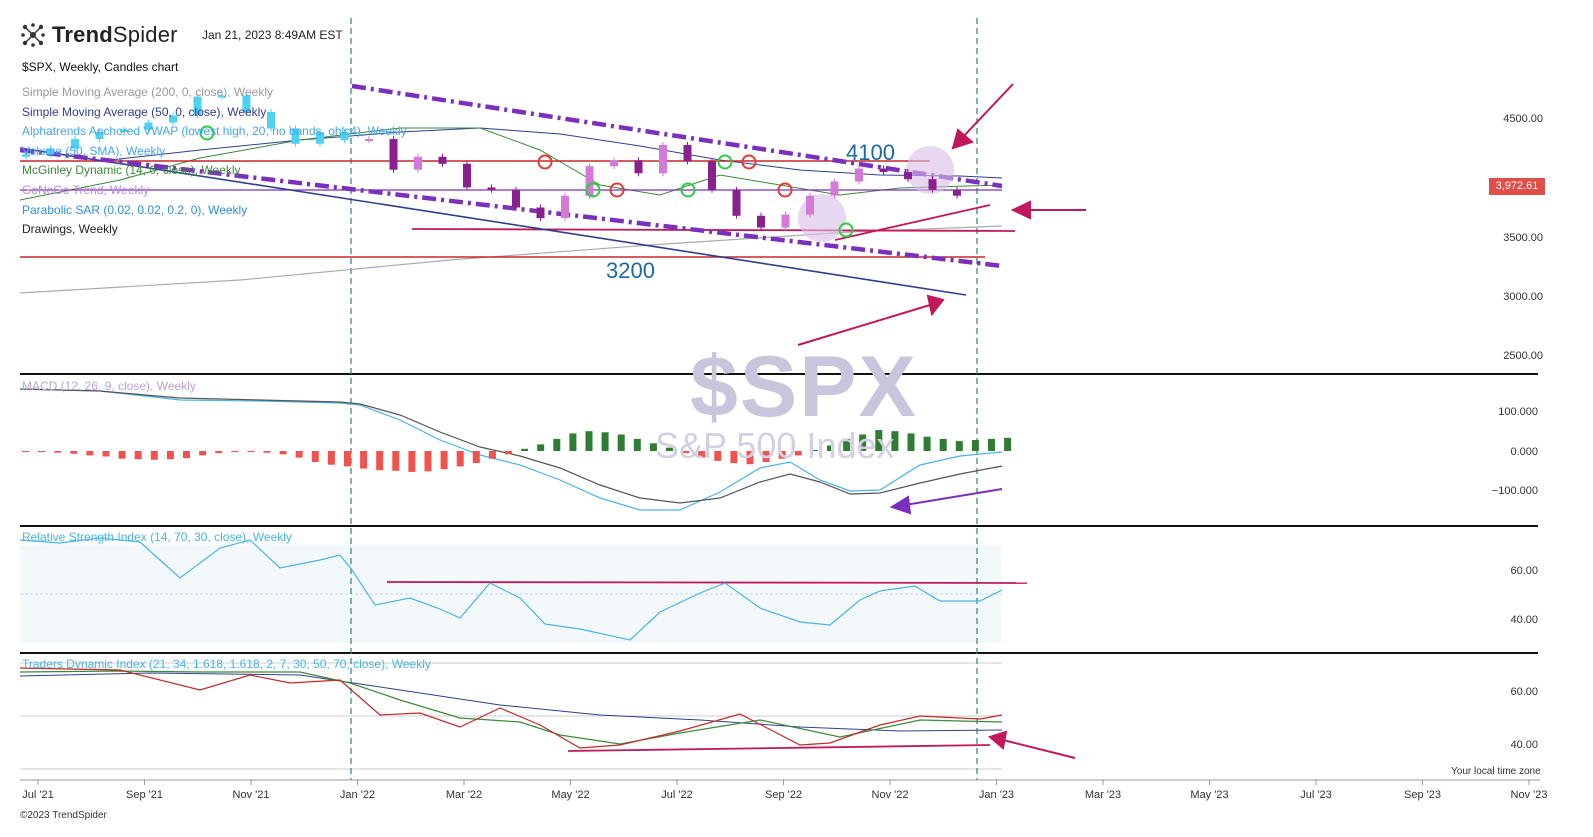 This screenshot has height=837, width=1593. What do you see at coordinates (511, 589) in the screenshot?
I see `rsi-line` at bounding box center [511, 589].